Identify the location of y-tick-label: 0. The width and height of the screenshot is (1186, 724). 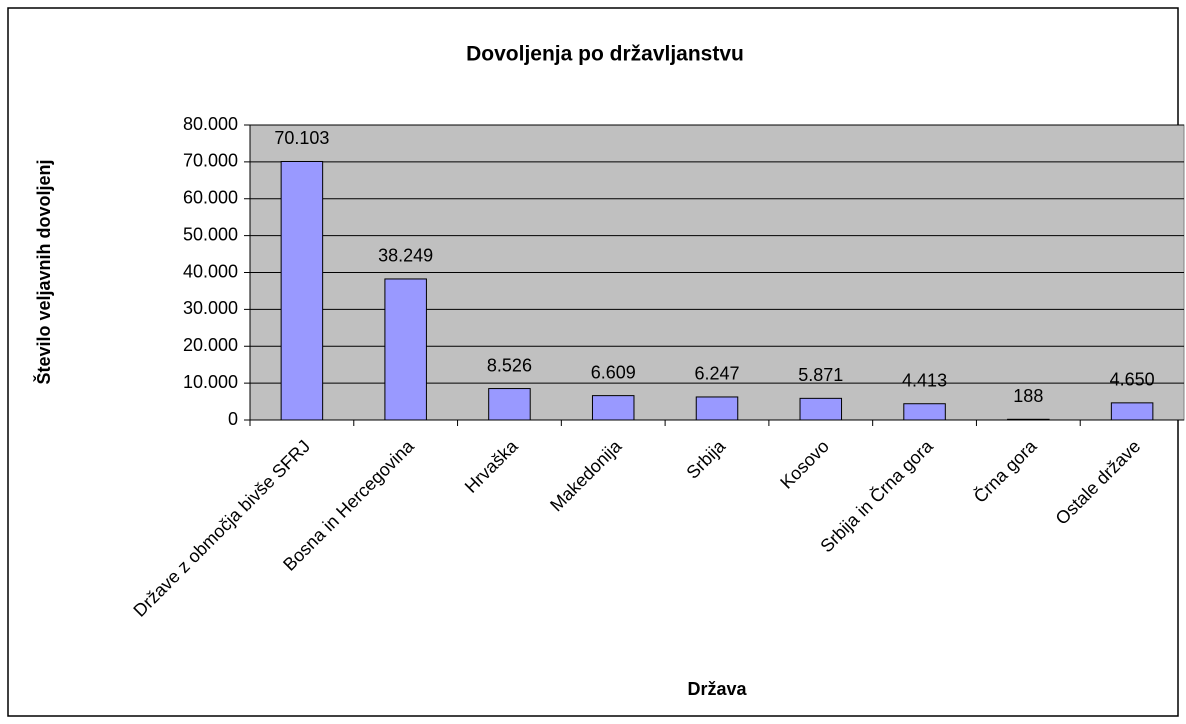
(233, 419).